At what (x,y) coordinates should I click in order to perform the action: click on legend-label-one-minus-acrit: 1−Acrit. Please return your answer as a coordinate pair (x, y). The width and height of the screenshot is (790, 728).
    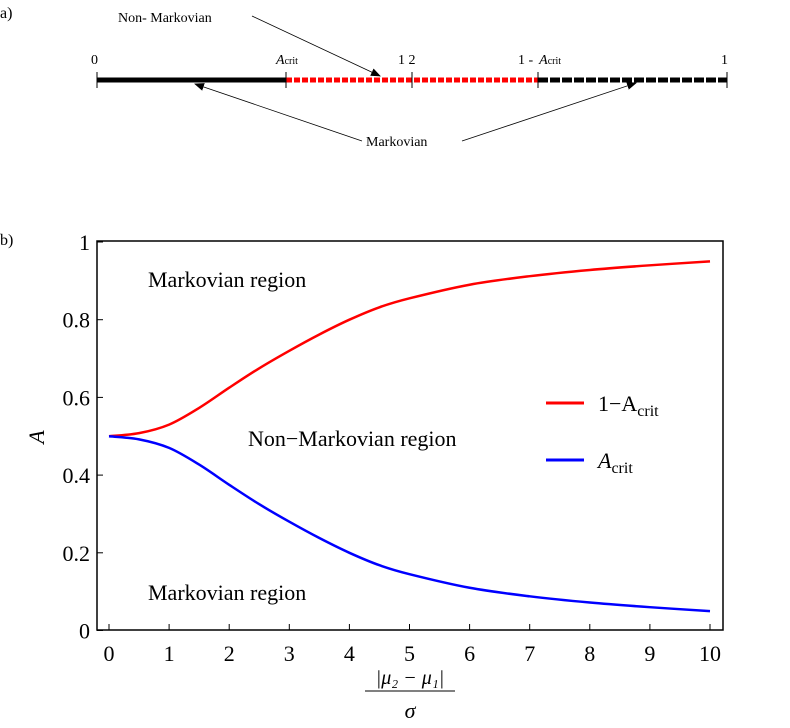
    Looking at the image, I should click on (628, 405).